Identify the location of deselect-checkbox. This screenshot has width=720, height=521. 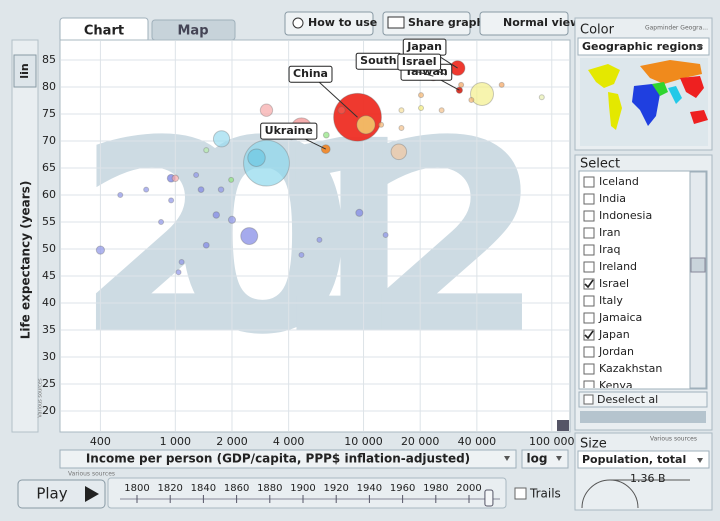
(588, 399).